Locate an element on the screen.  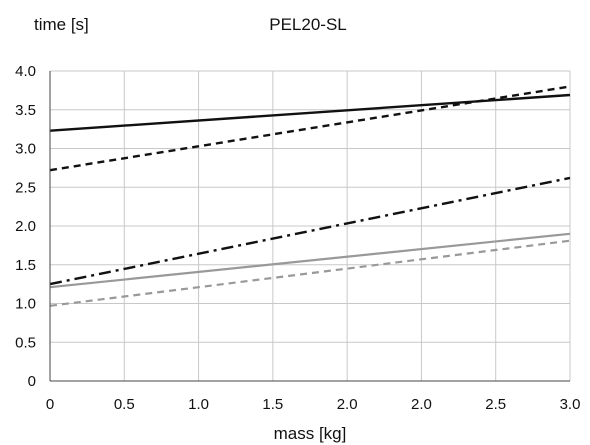
x-tick-label: 0.5 is located at coordinates (124, 404).